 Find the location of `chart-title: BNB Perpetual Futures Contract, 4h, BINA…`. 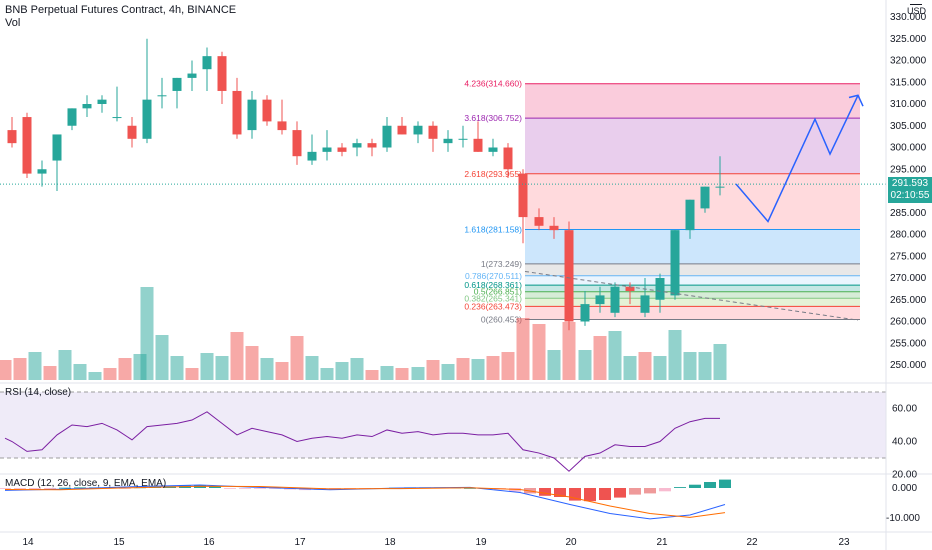

chart-title: BNB Perpetual Futures Contract, 4h, BINA… is located at coordinates (121, 10).